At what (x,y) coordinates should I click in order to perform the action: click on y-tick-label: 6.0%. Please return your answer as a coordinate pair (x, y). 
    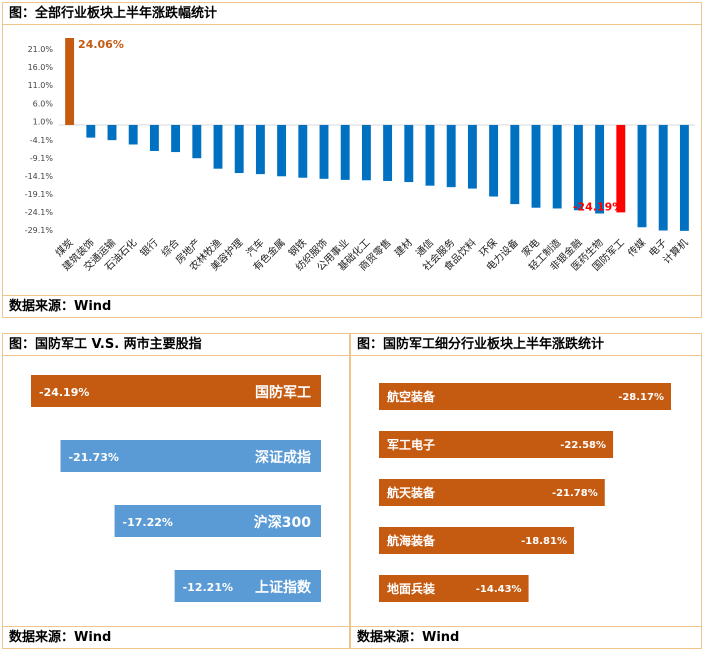
    Looking at the image, I should click on (43, 103).